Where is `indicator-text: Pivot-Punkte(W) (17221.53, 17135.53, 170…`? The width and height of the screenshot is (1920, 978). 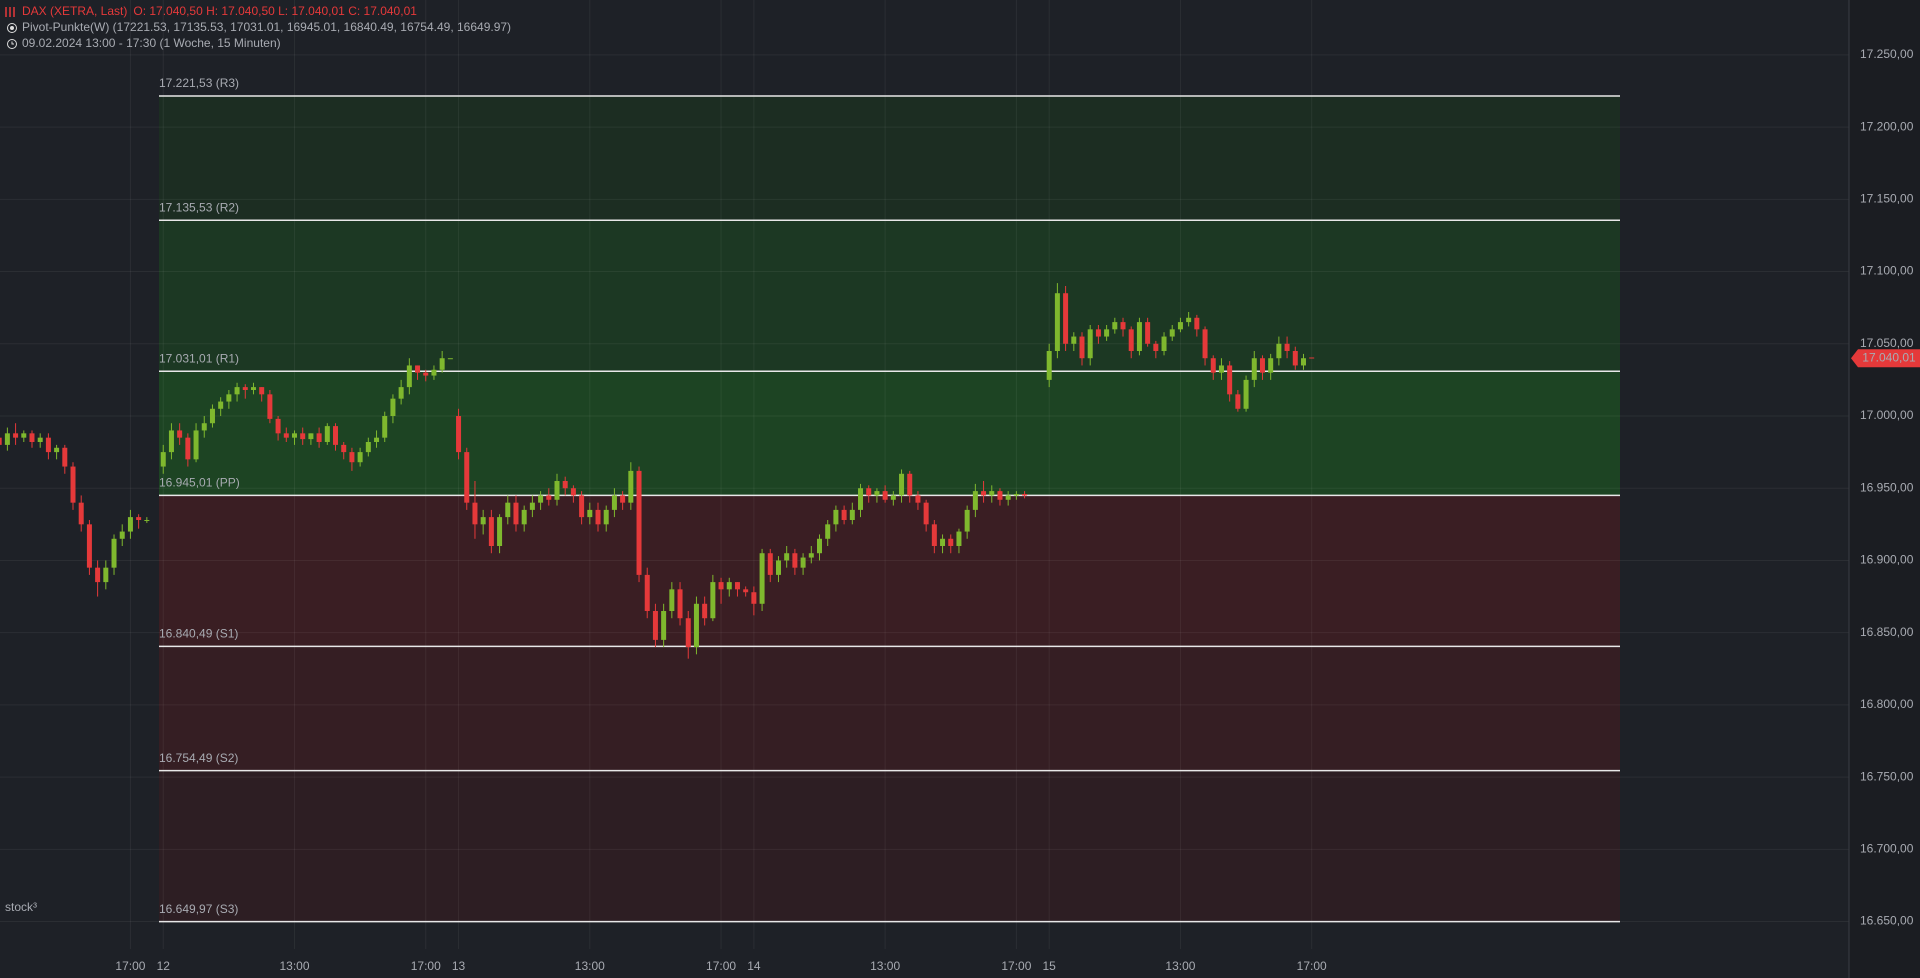
indicator-text: Pivot-Punkte(W) (17221.53, 17135.53, 170… is located at coordinates (266, 27).